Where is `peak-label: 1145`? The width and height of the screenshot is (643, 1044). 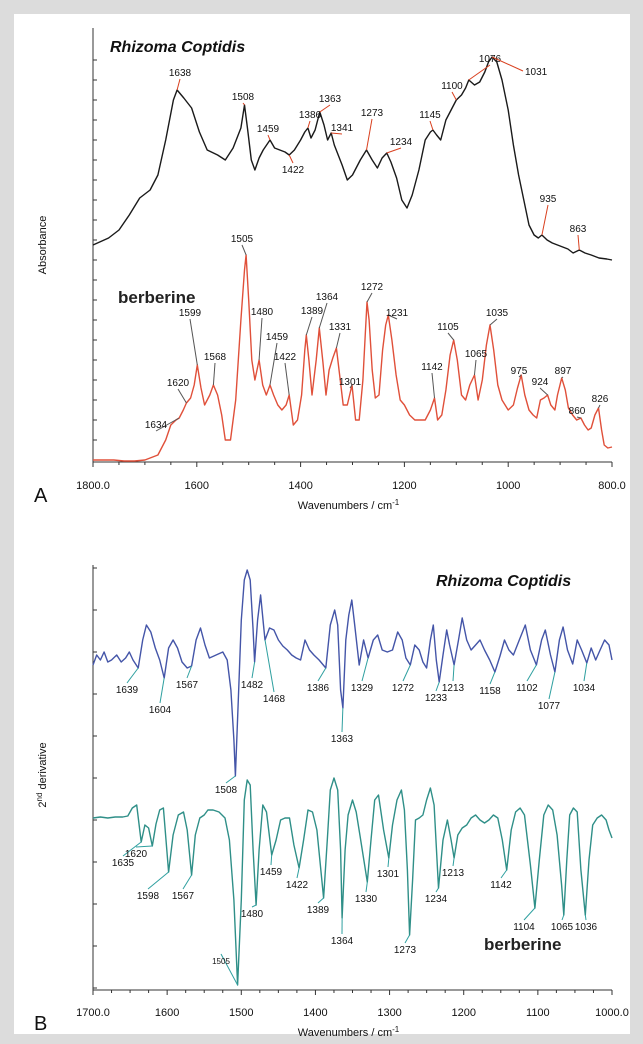
peak-label: 1145 is located at coordinates (430, 115).